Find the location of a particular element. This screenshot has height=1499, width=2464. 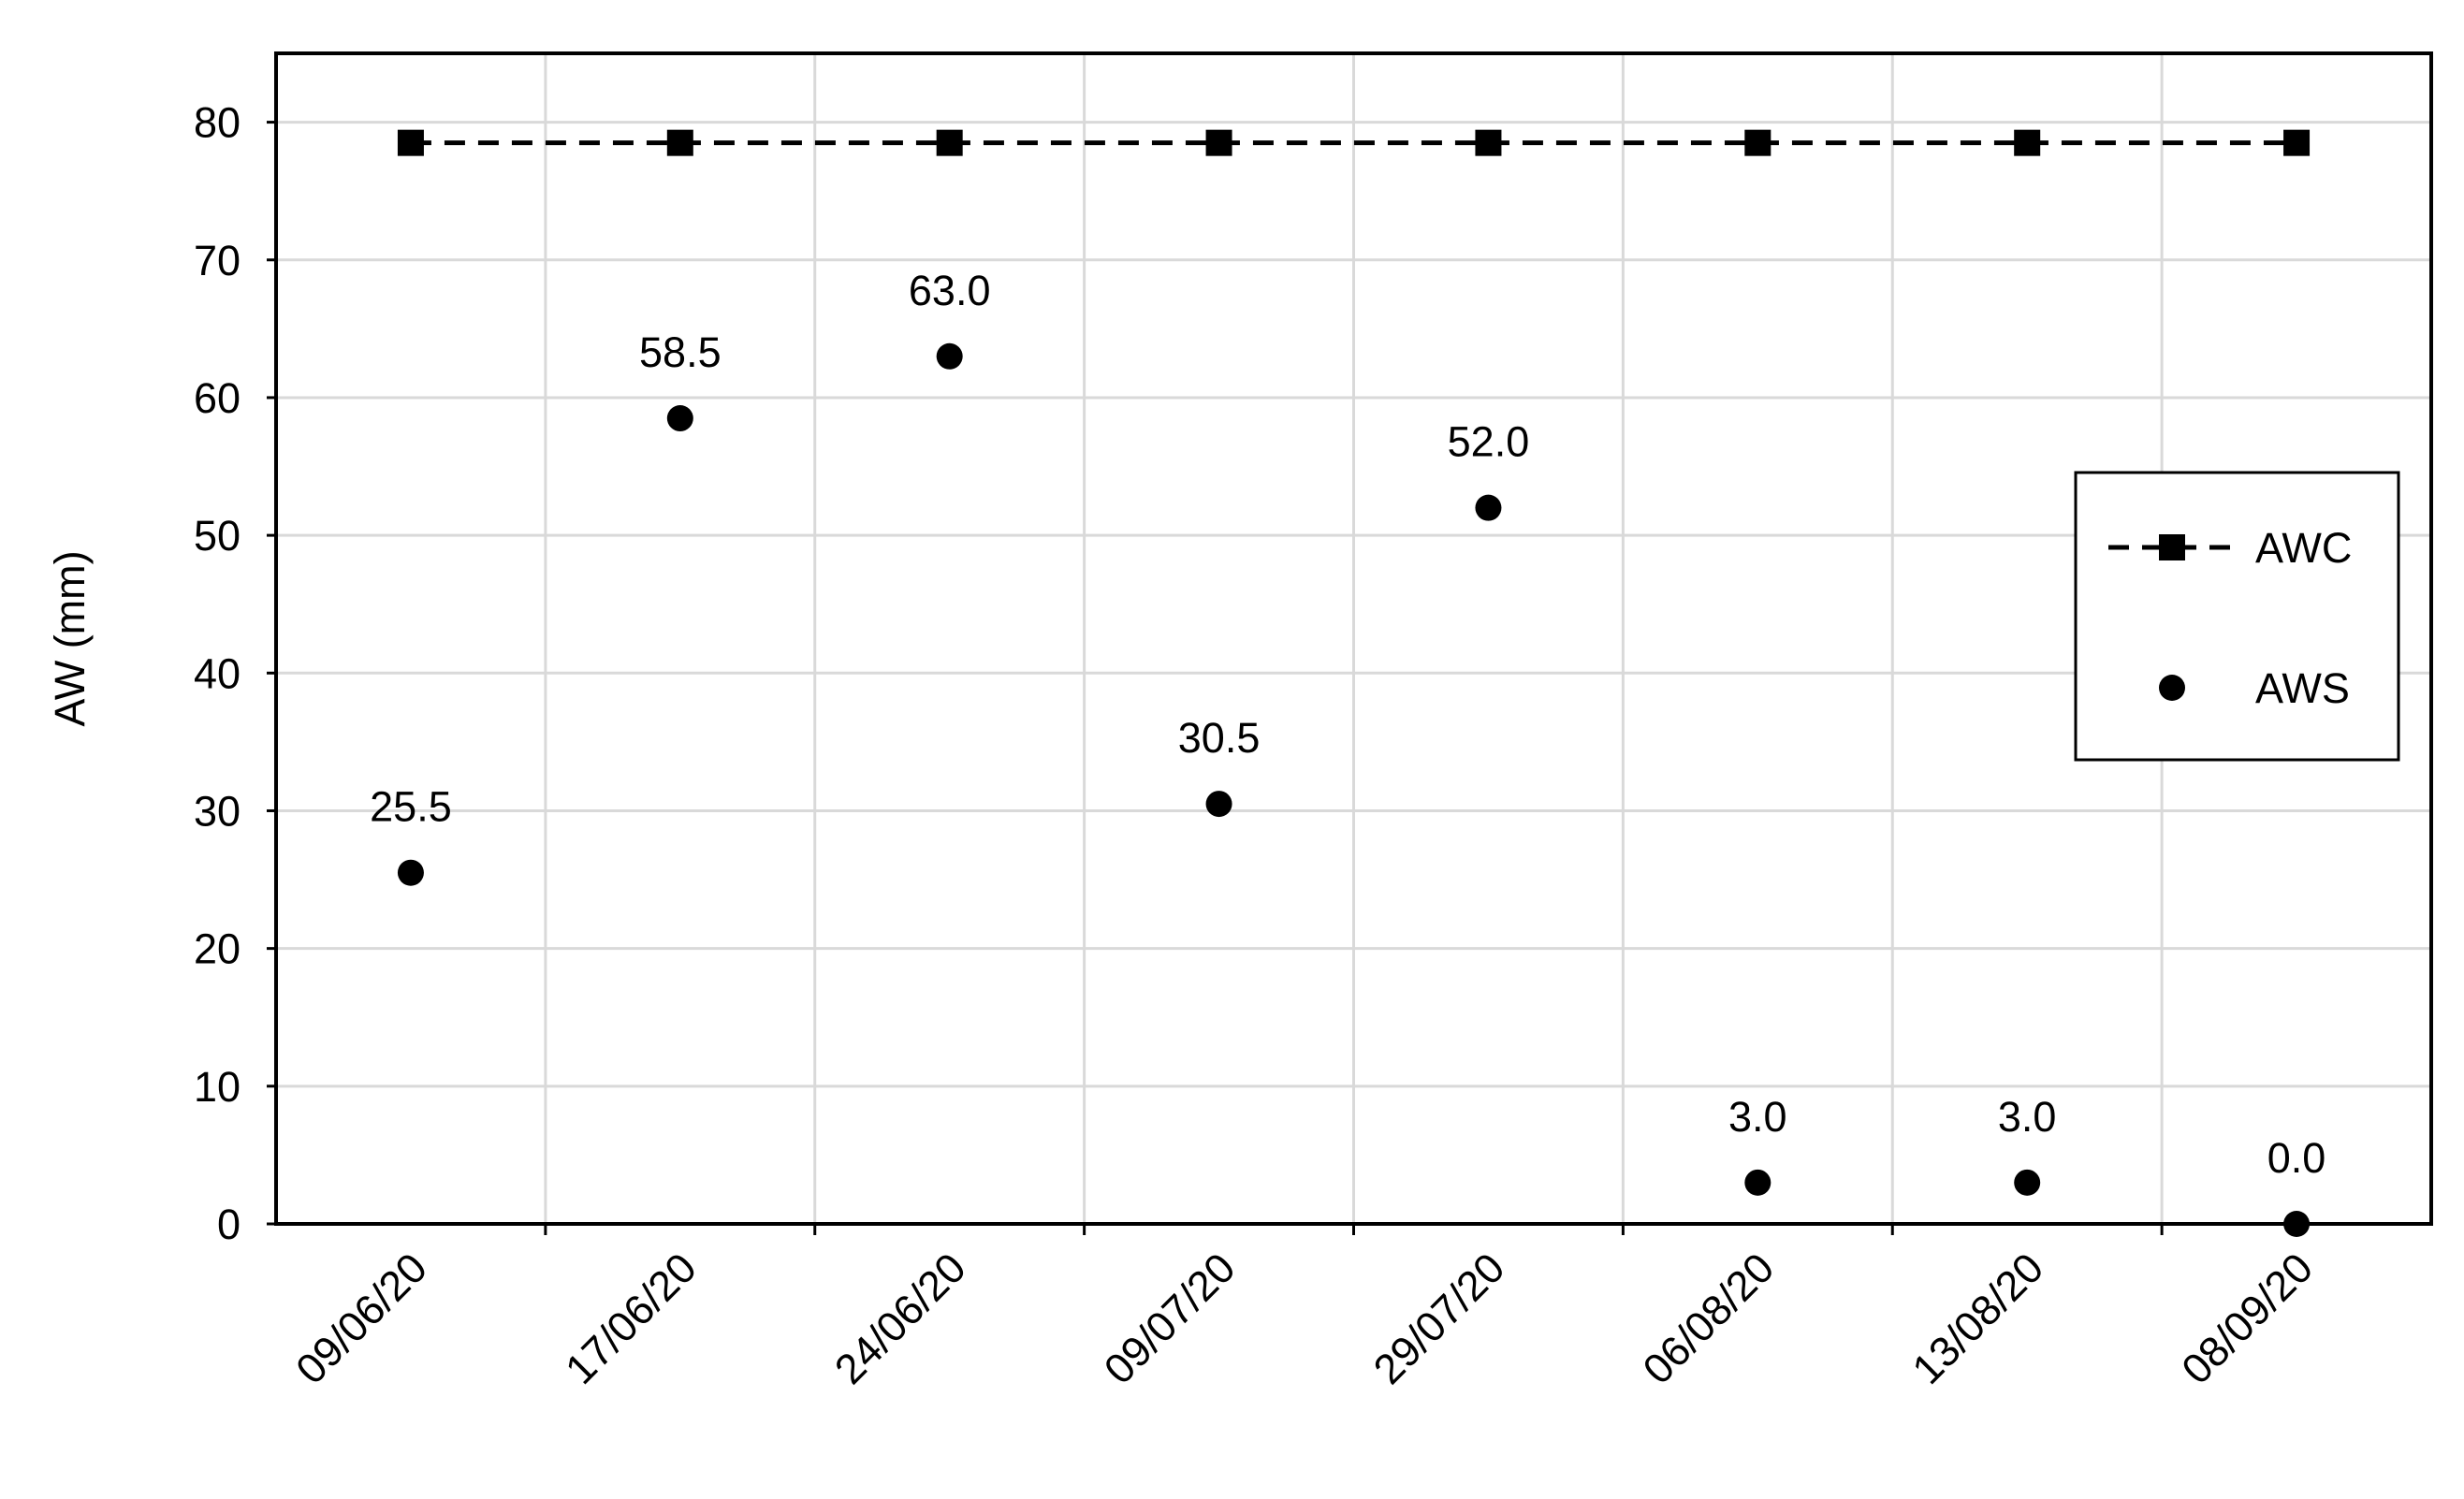

y-tick-label: 60 is located at coordinates (218, 398).